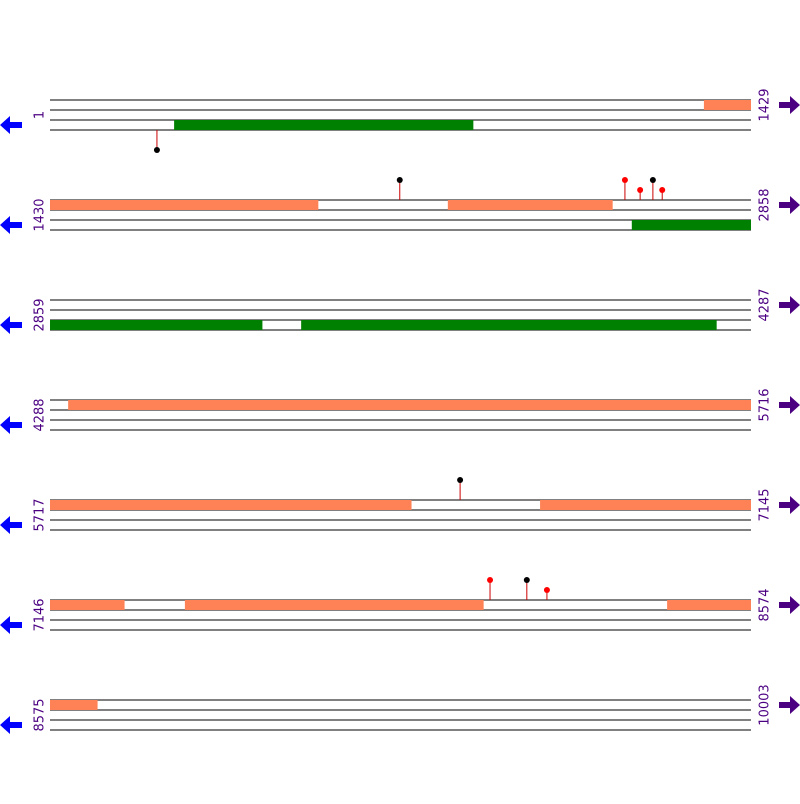 Image resolution: width=800 pixels, height=804 pixels. What do you see at coordinates (40, 214) in the screenshot?
I see `row-start: 1430` at bounding box center [40, 214].